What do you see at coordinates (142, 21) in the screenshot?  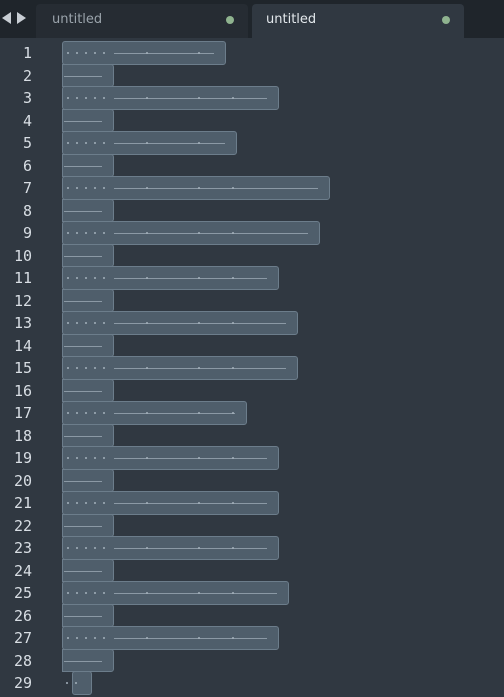 I see `tab-untitled-1: untitled` at bounding box center [142, 21].